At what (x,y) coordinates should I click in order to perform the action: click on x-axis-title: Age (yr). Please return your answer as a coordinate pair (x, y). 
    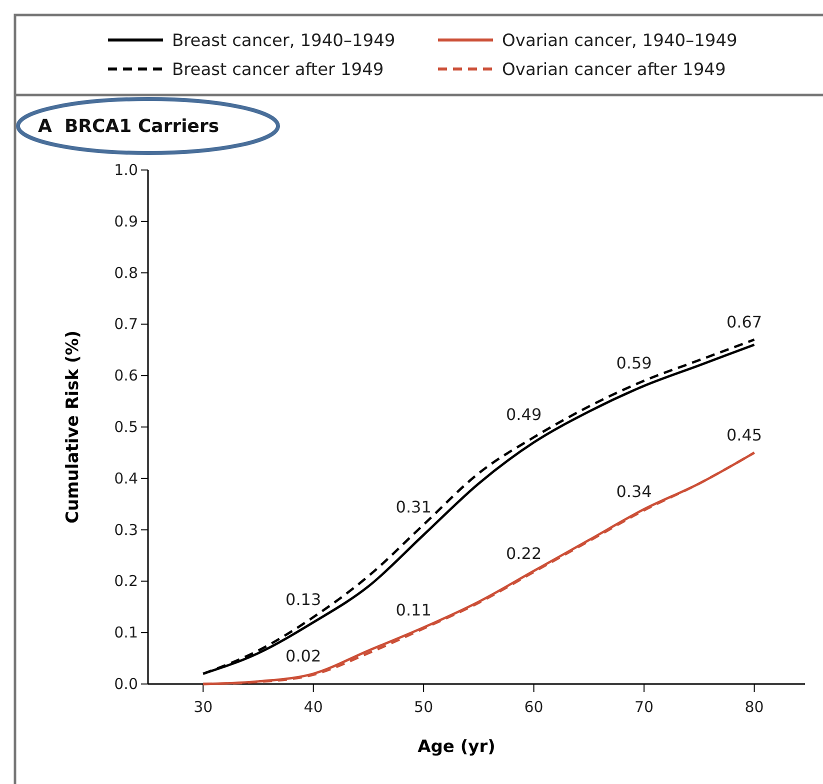
    Looking at the image, I should click on (457, 747).